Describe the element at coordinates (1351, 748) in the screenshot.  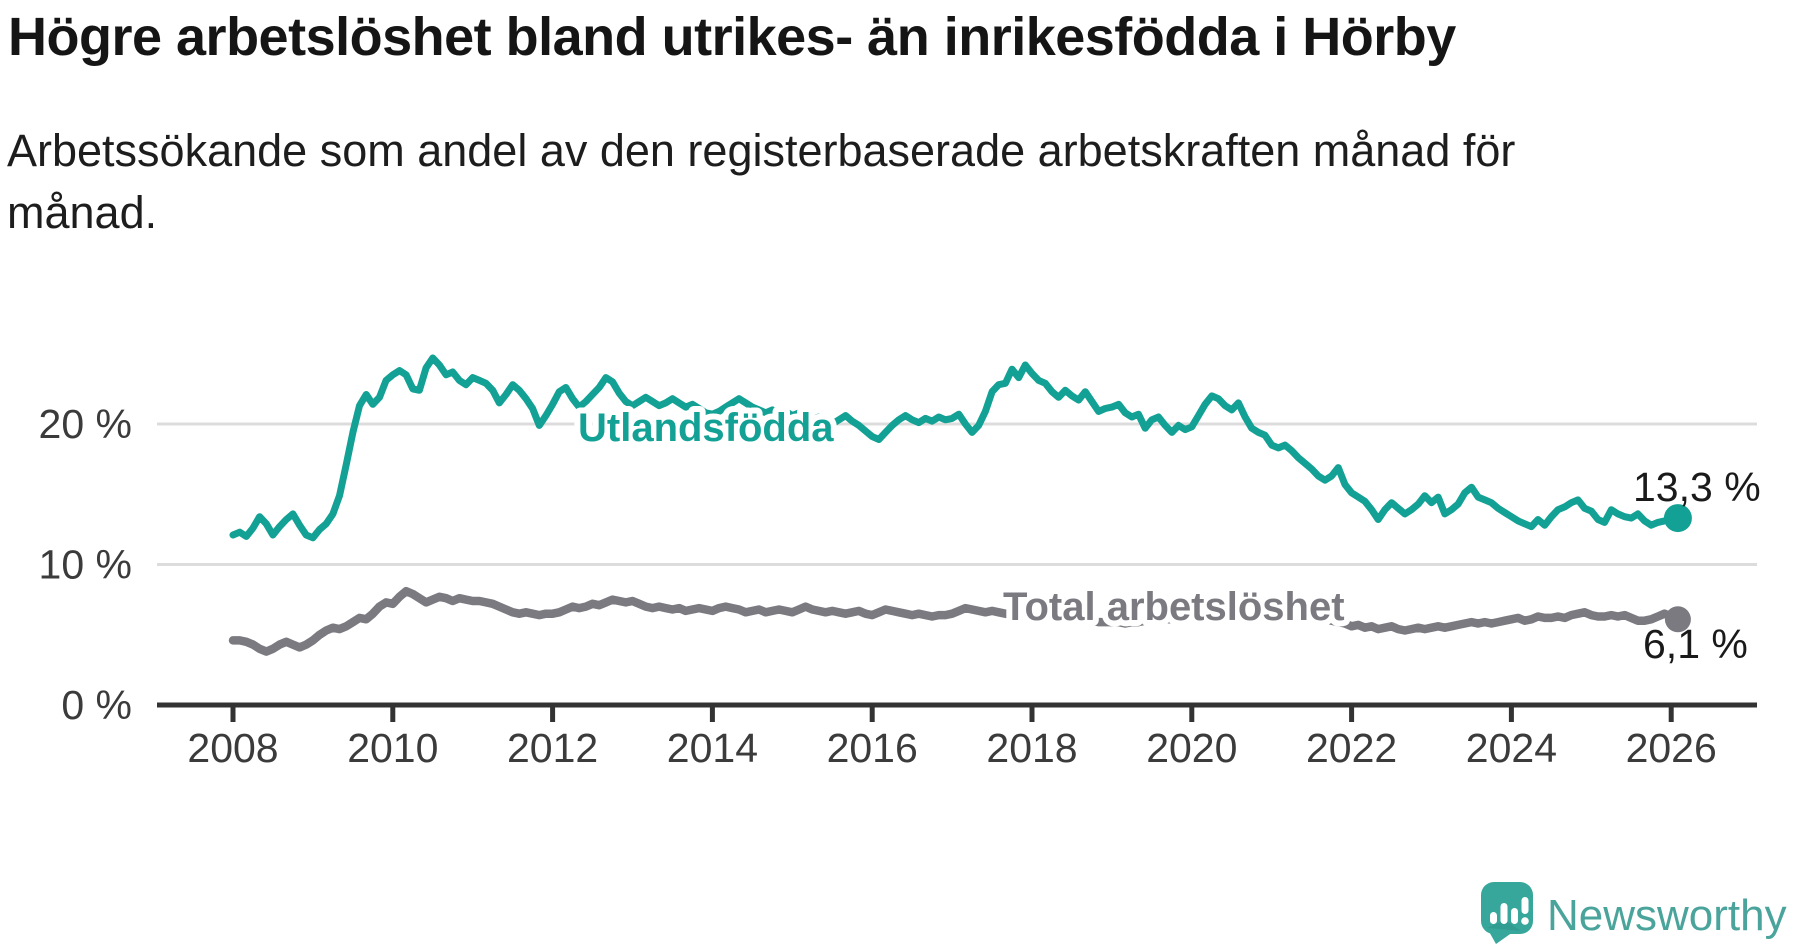
I see `x-tick-label-2022: 2022` at that location.